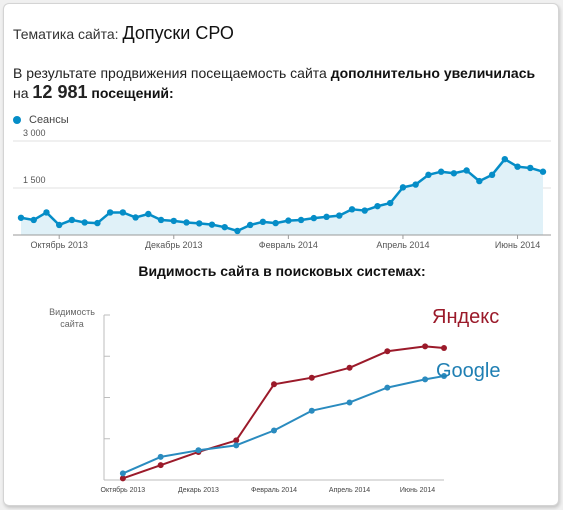 The image size is (563, 510). Describe the element at coordinates (402, 245) in the screenshot. I see `sessions-x-tick-label: Апрель 2014` at that location.